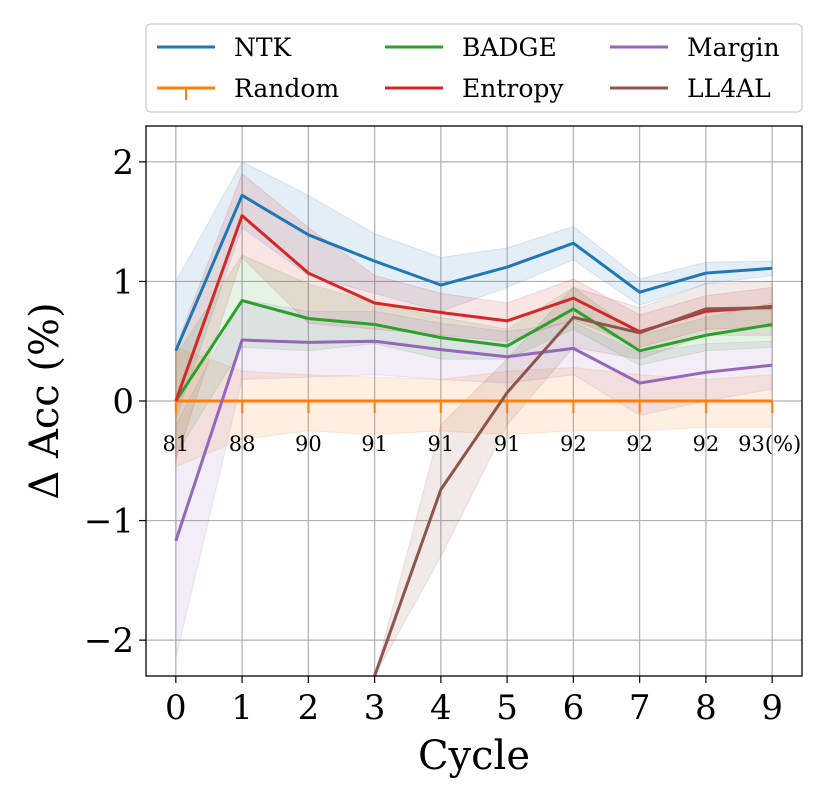 This screenshot has width=830, height=801. Describe the element at coordinates (263, 47) in the screenshot. I see `legend-label-ntk: NTK` at that location.